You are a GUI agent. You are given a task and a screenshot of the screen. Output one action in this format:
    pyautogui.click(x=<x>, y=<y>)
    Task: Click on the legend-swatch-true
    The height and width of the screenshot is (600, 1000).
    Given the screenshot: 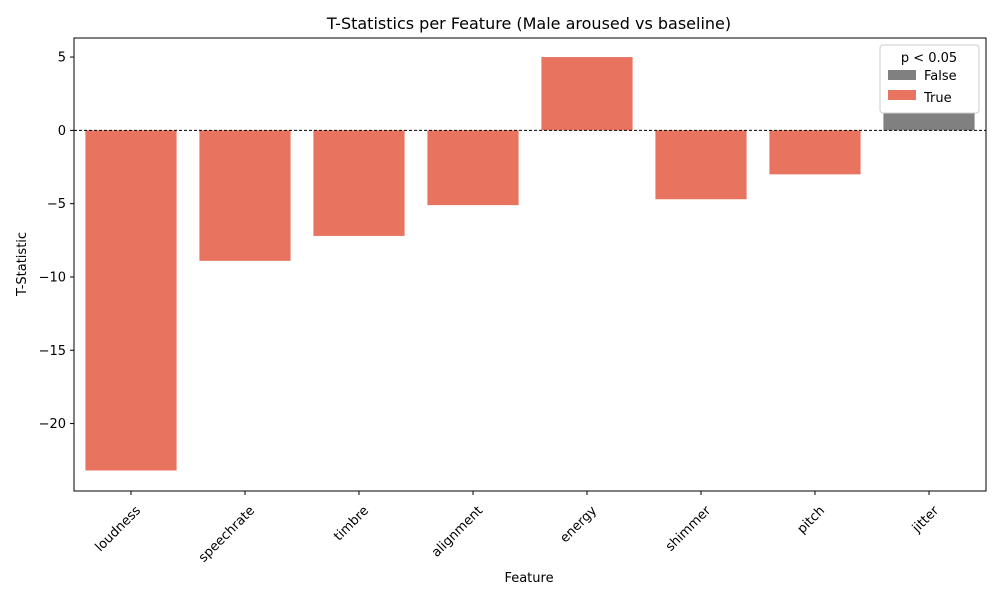 What is the action you would take?
    pyautogui.click(x=902, y=95)
    